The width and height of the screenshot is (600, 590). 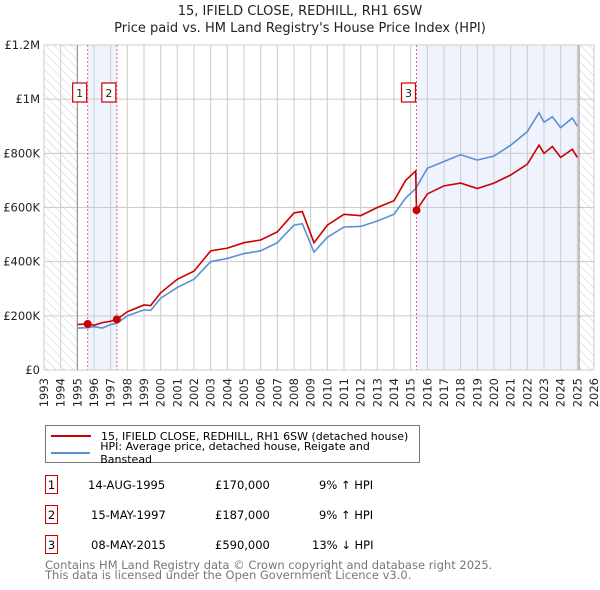 I want to click on x-tick-label: 1999, so click(x=144, y=392).